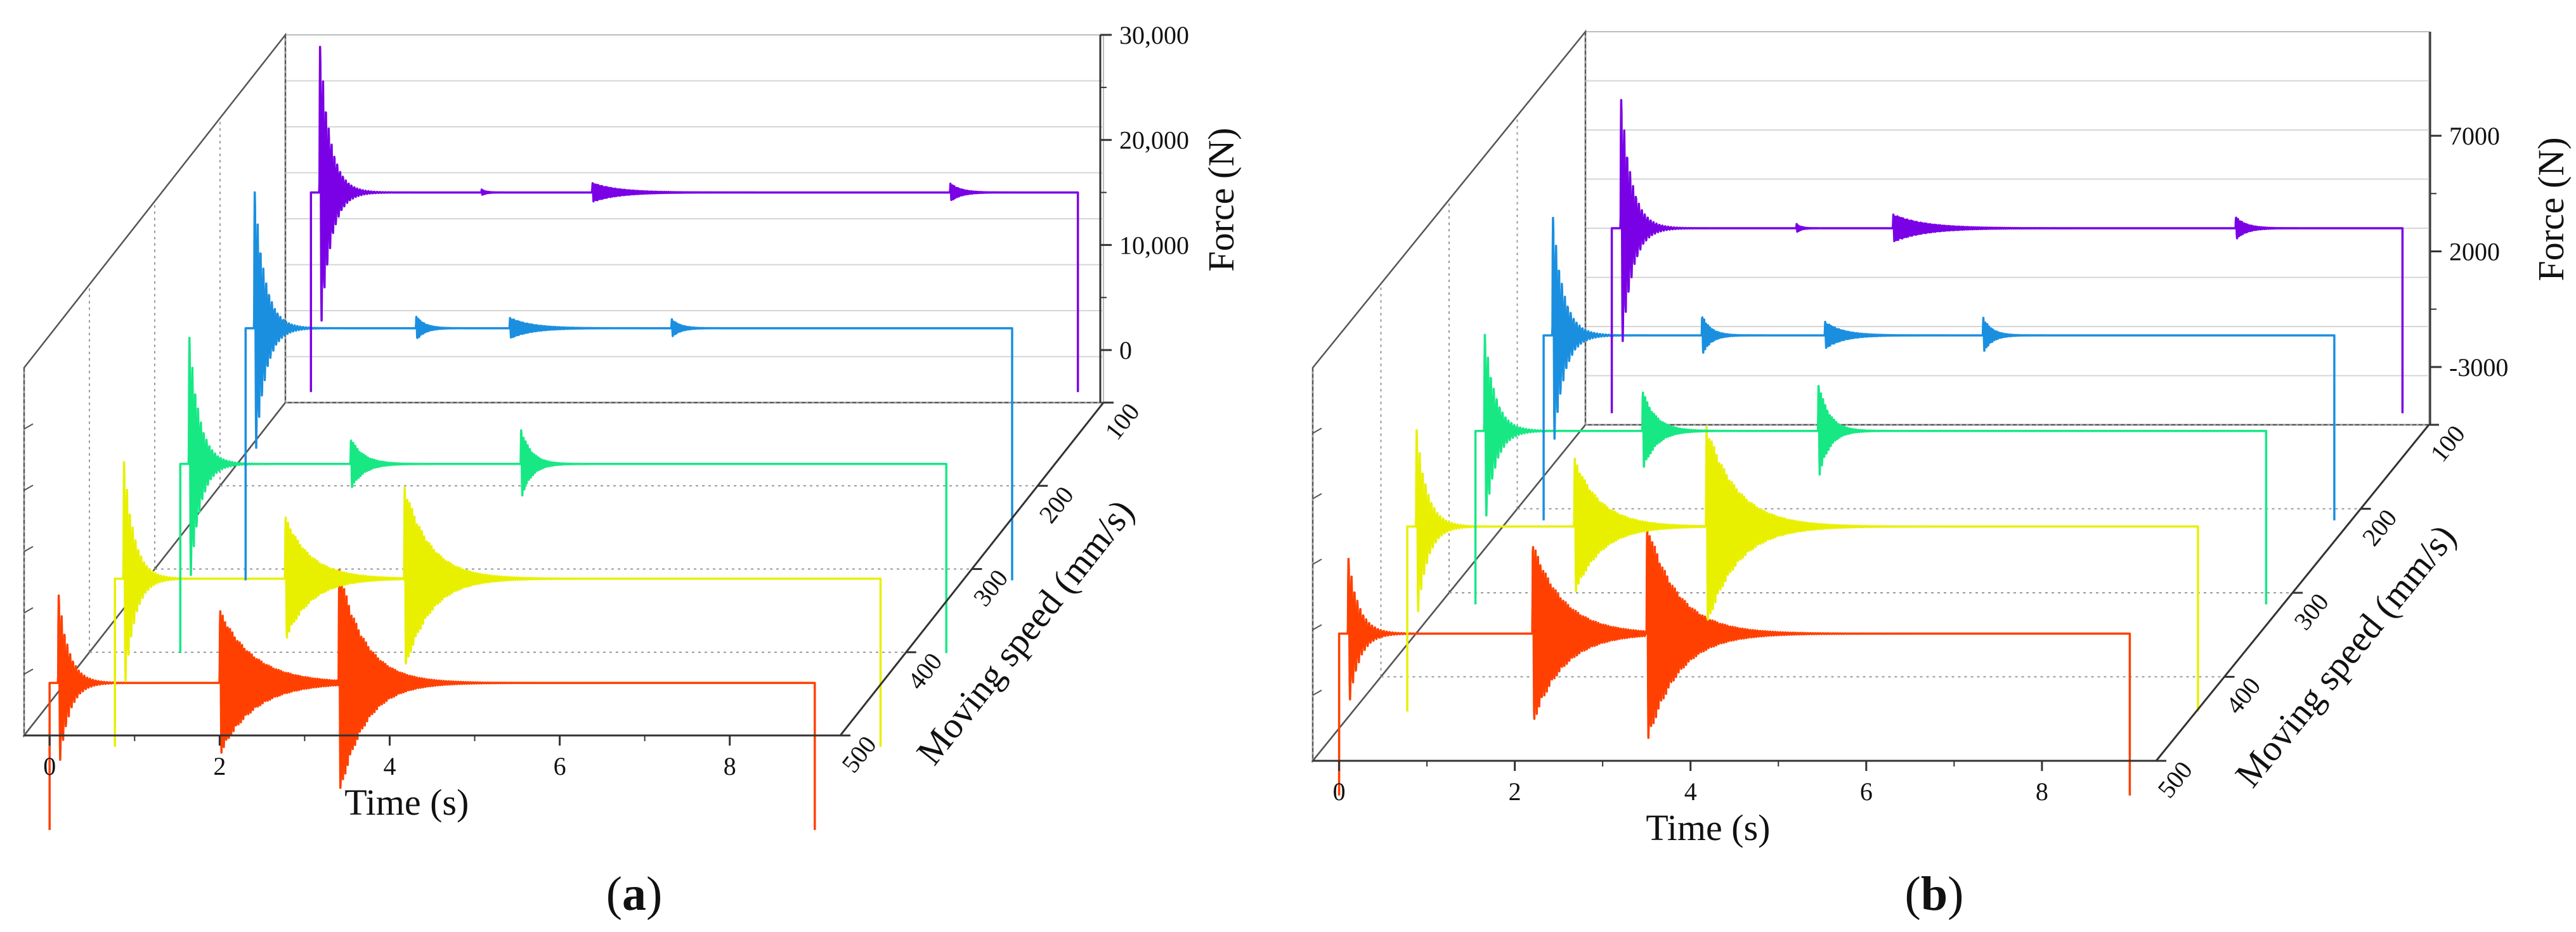 The width and height of the screenshot is (2576, 932). Describe the element at coordinates (1154, 245) in the screenshot. I see `z-tick-label: 10,000` at that location.